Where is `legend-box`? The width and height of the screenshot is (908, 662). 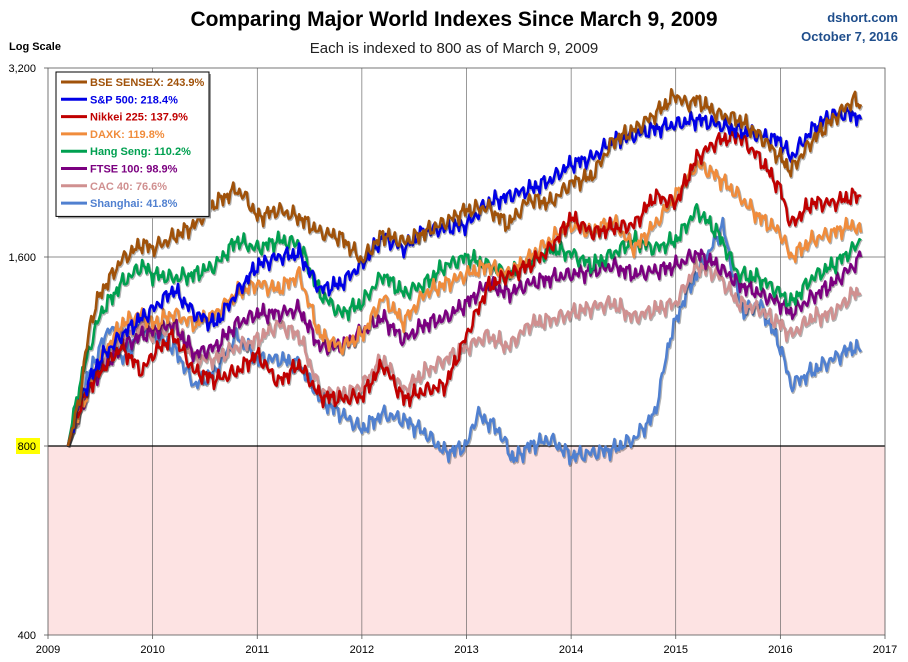
legend-box is located at coordinates (132, 144).